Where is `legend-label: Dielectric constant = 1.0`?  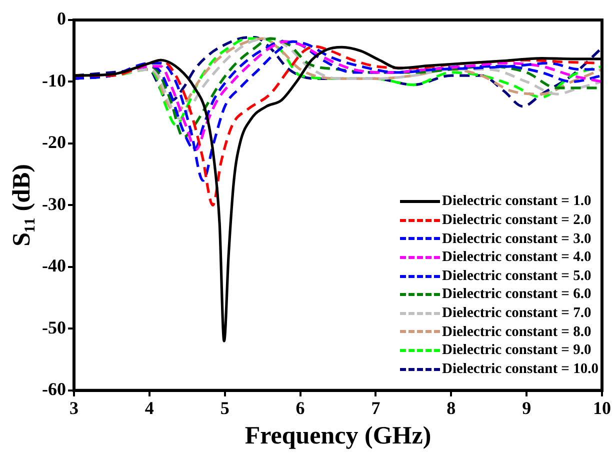 legend-label: Dielectric constant = 1.0 is located at coordinates (517, 201).